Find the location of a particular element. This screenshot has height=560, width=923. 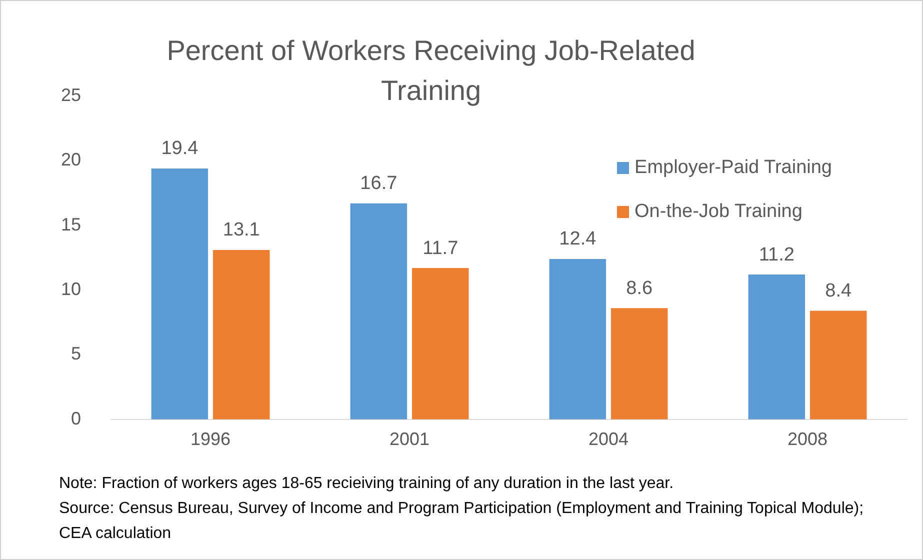

data-label: 11.2 is located at coordinates (776, 255).